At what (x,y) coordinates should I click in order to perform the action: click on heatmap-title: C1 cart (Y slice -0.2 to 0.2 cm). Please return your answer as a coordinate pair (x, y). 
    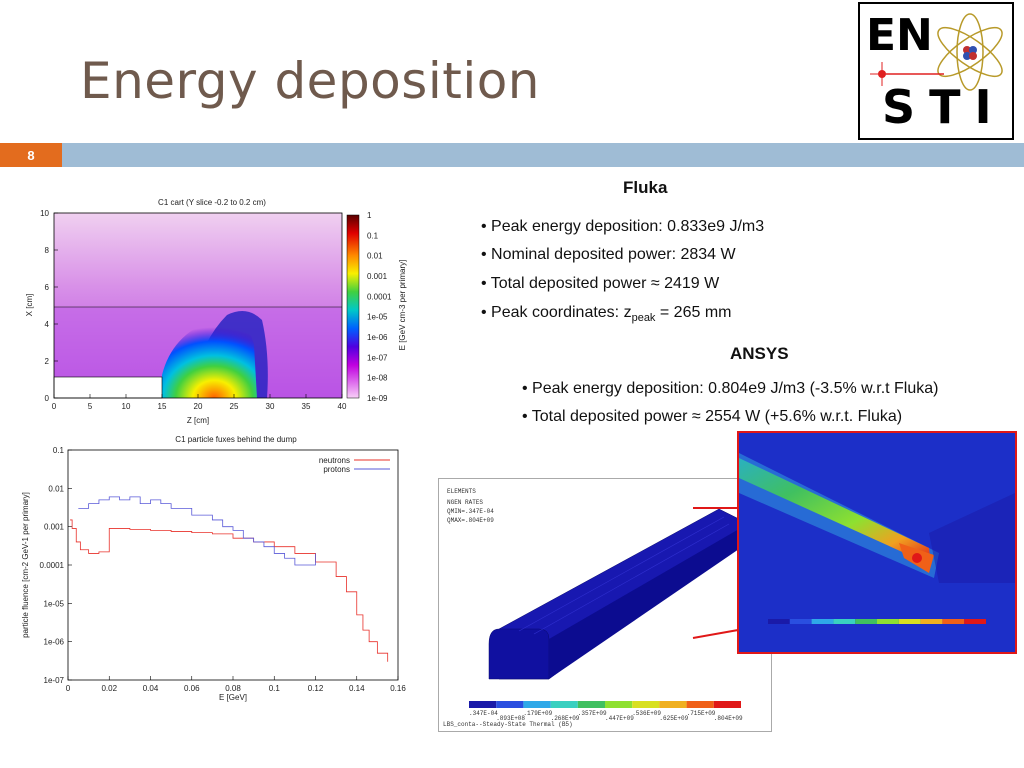
    Looking at the image, I should click on (212, 202).